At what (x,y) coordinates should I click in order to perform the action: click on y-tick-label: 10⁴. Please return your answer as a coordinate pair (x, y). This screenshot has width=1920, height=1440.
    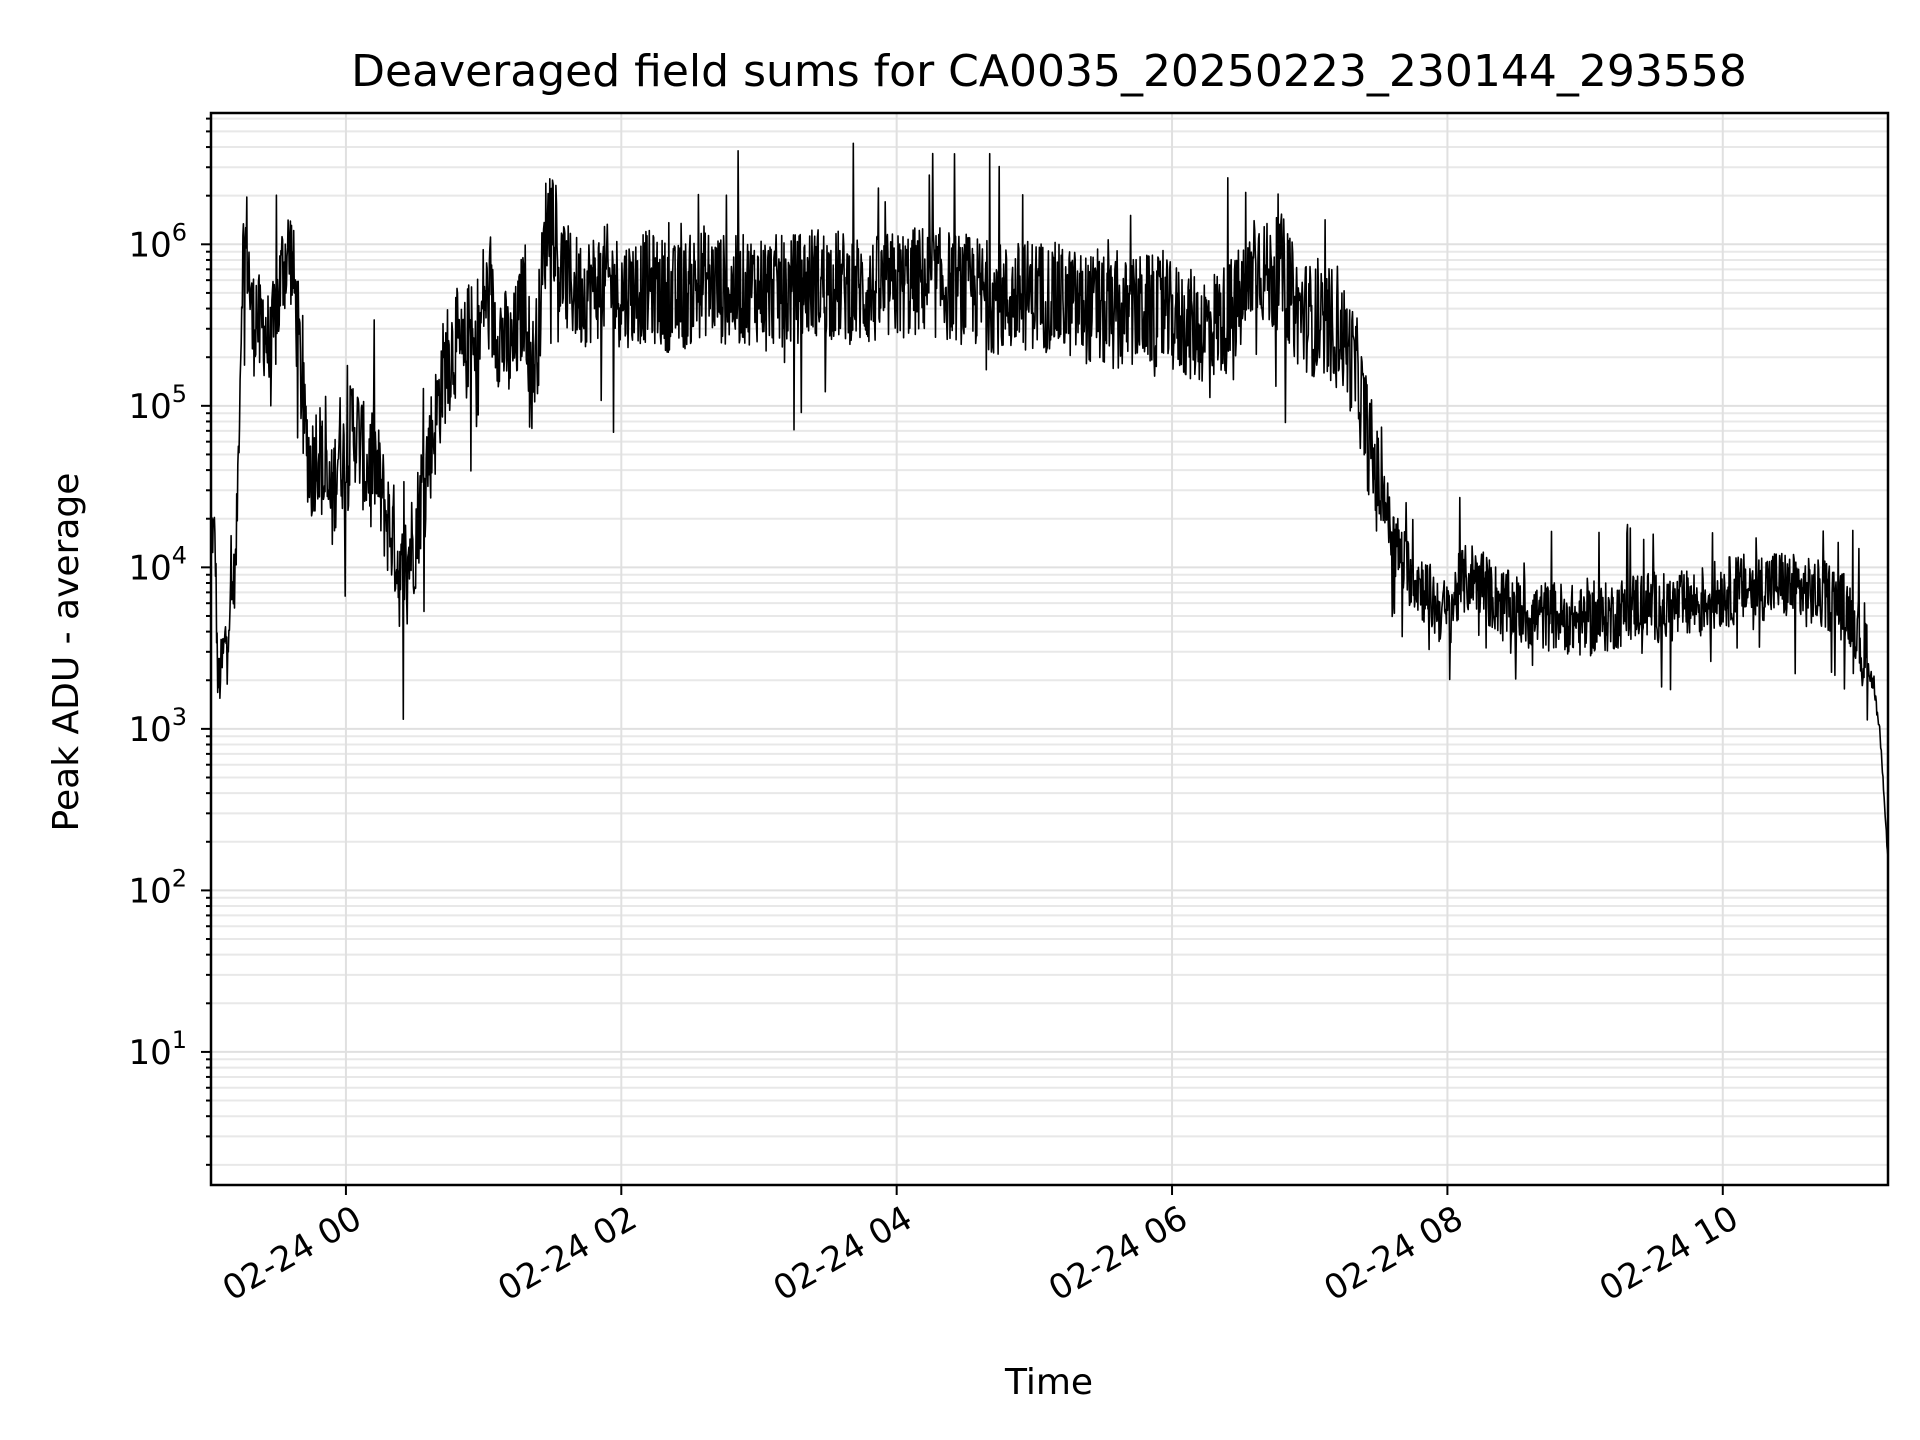
    Looking at the image, I should click on (157, 564).